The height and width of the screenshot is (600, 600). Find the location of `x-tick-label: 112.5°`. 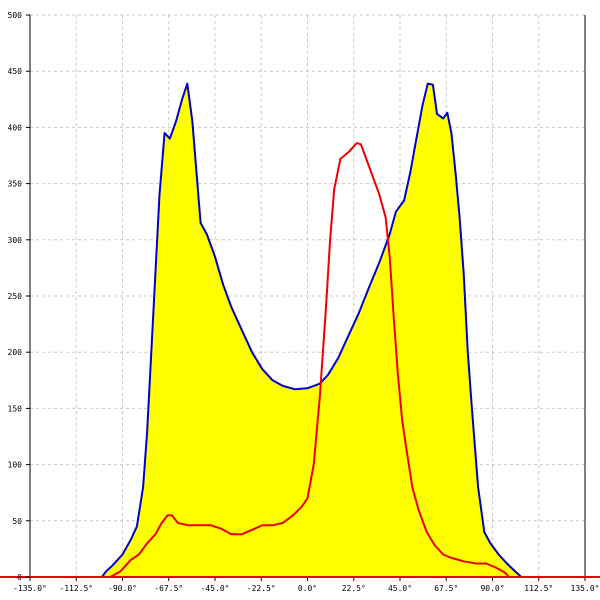

x-tick-label: 112.5° is located at coordinates (538, 588).